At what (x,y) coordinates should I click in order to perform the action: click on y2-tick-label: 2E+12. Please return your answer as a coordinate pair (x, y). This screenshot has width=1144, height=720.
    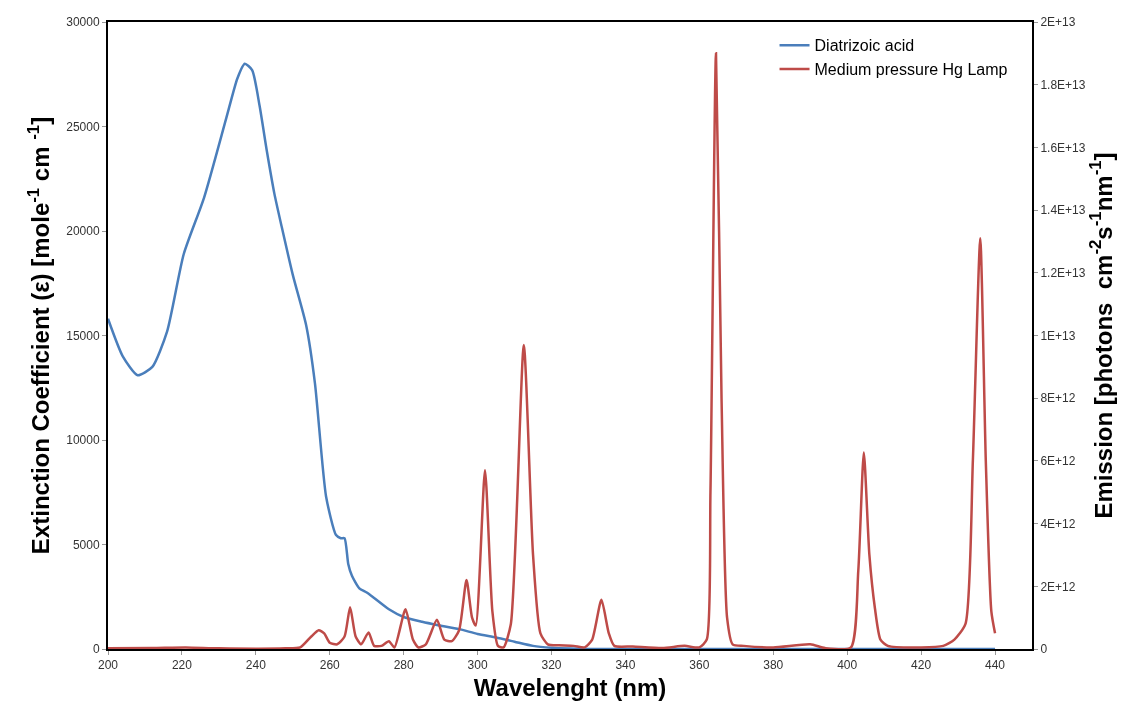
    Looking at the image, I should click on (1058, 586).